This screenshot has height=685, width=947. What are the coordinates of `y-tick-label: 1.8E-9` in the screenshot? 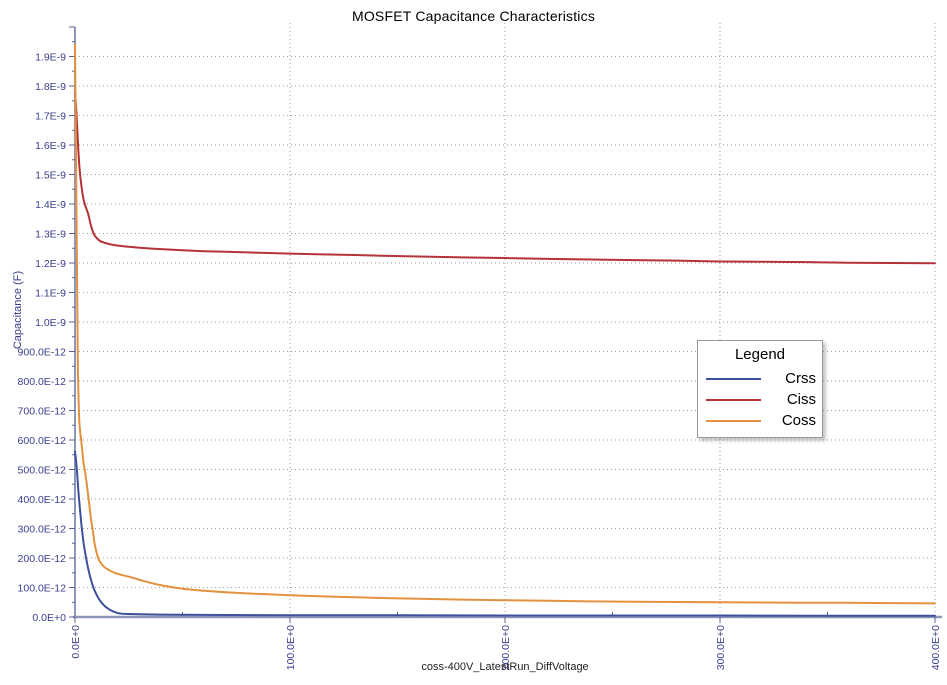 It's located at (50, 87).